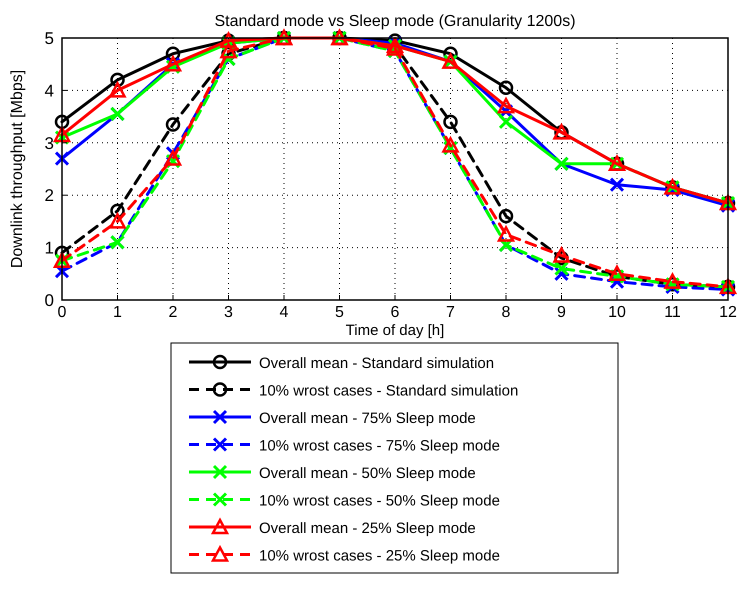  I want to click on x-tick-label: 9, so click(561, 312).